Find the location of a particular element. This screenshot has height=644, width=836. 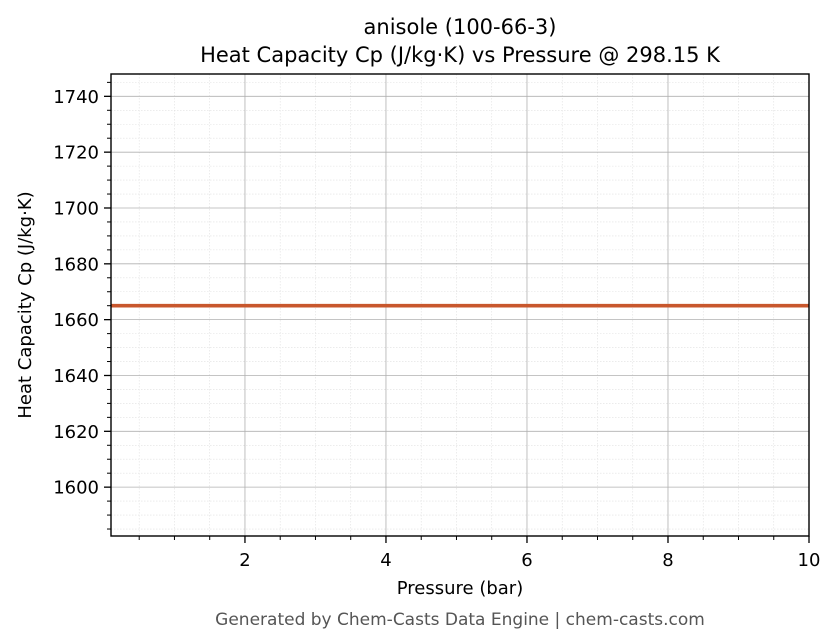

y-tick-label: 1600 is located at coordinates (76, 488).